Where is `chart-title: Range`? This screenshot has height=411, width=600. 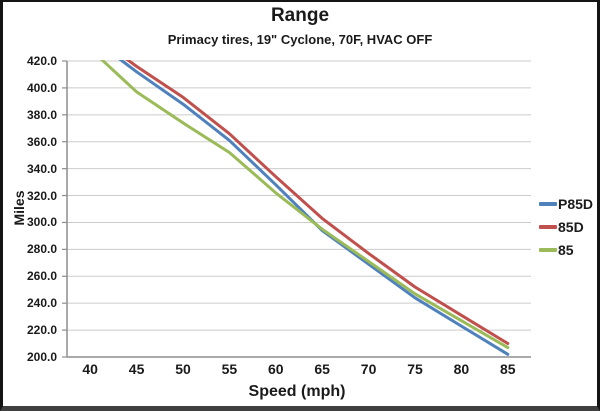 chart-title: Range is located at coordinates (300, 15).